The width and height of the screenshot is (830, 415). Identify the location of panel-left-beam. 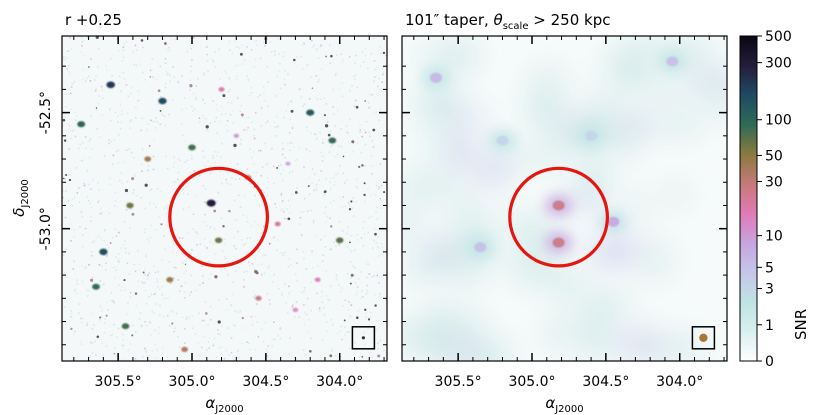
(363, 338).